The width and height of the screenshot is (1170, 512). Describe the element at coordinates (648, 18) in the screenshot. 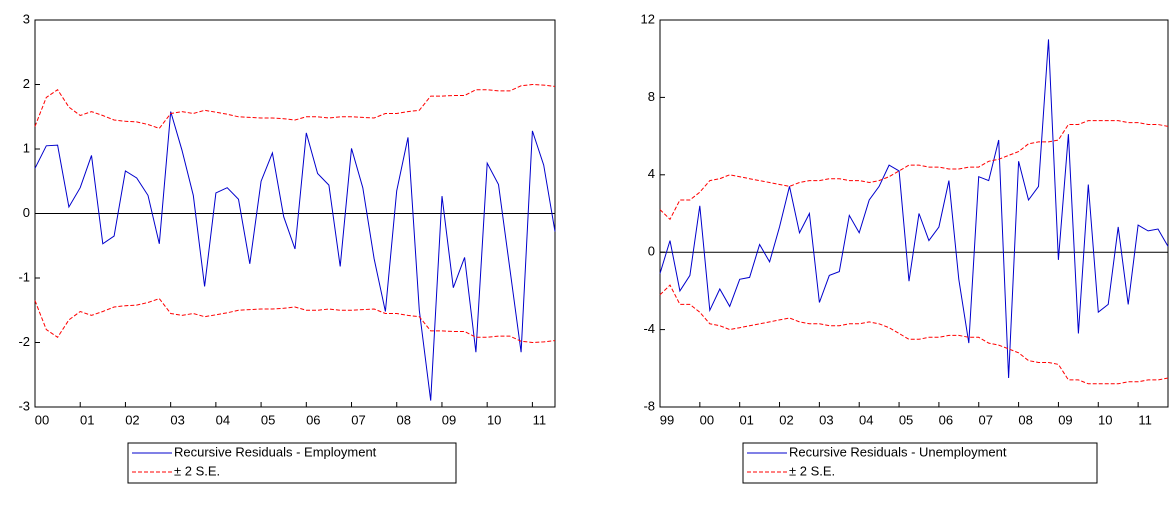

I see `y-tick-label: 12` at that location.